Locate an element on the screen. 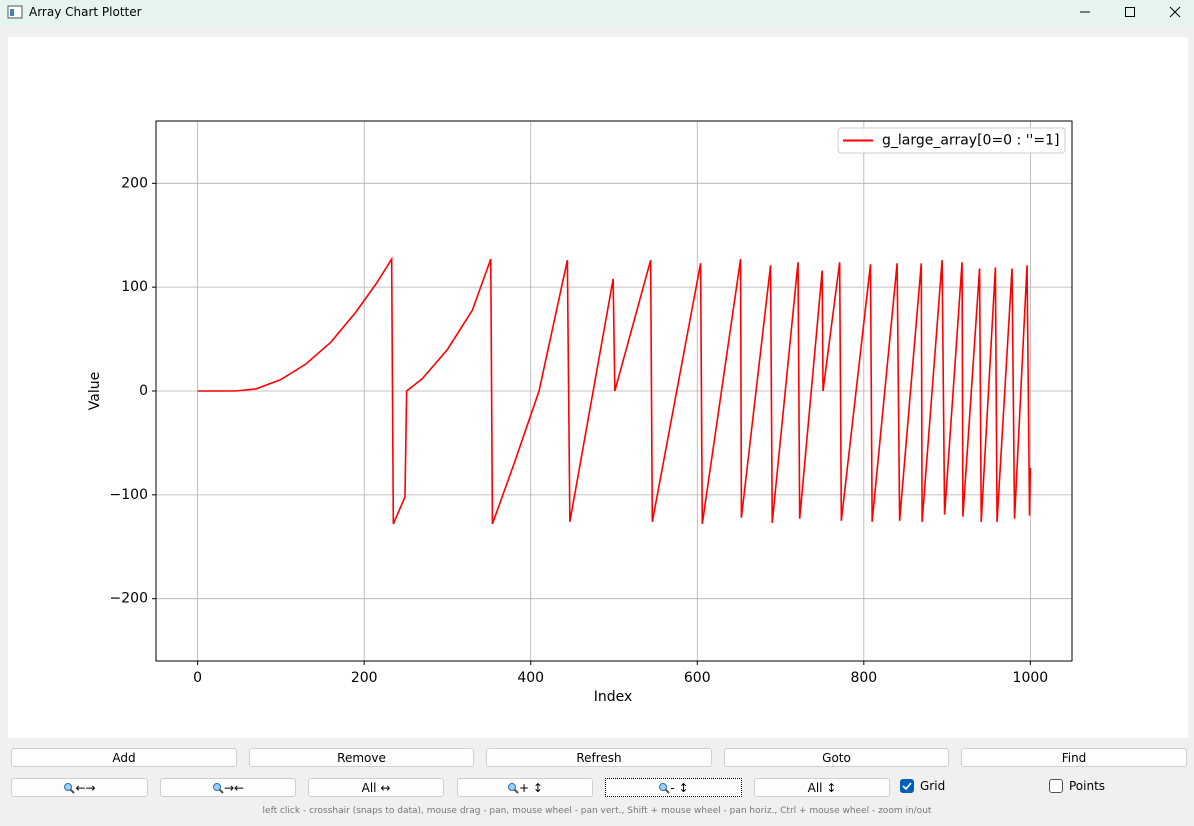 The width and height of the screenshot is (1194, 826). x-tick-label: 800 is located at coordinates (863, 678).